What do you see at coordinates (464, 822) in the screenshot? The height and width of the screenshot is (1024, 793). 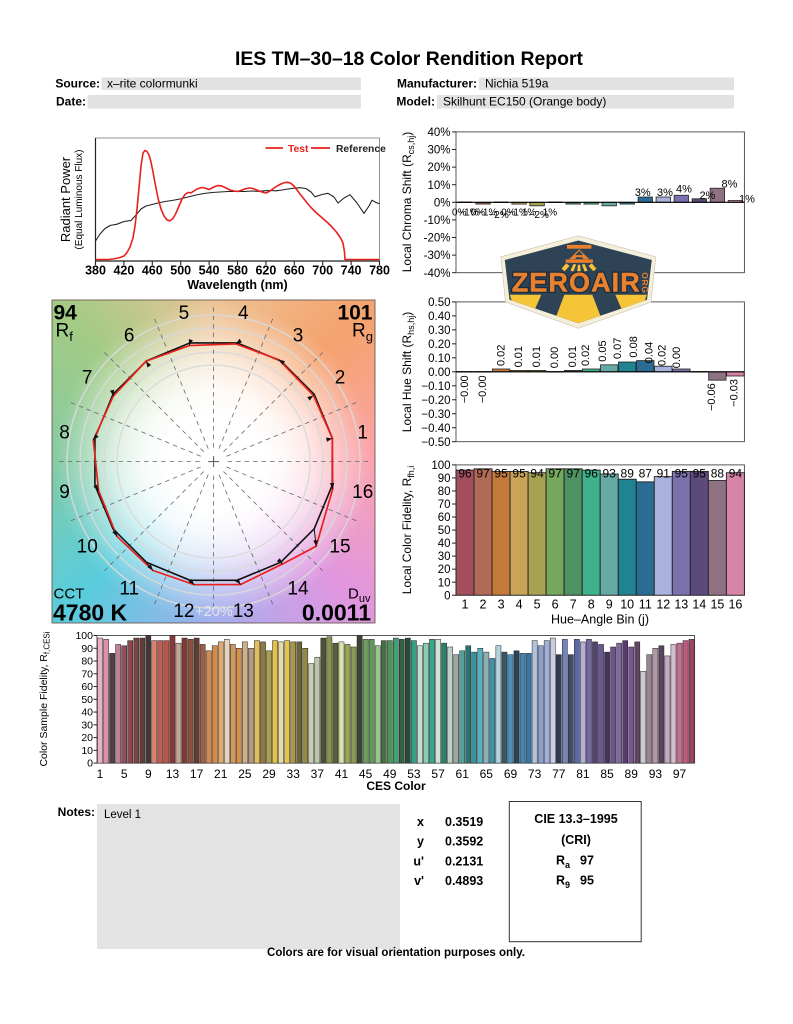 I see `svg-text: 0.3519` at bounding box center [464, 822].